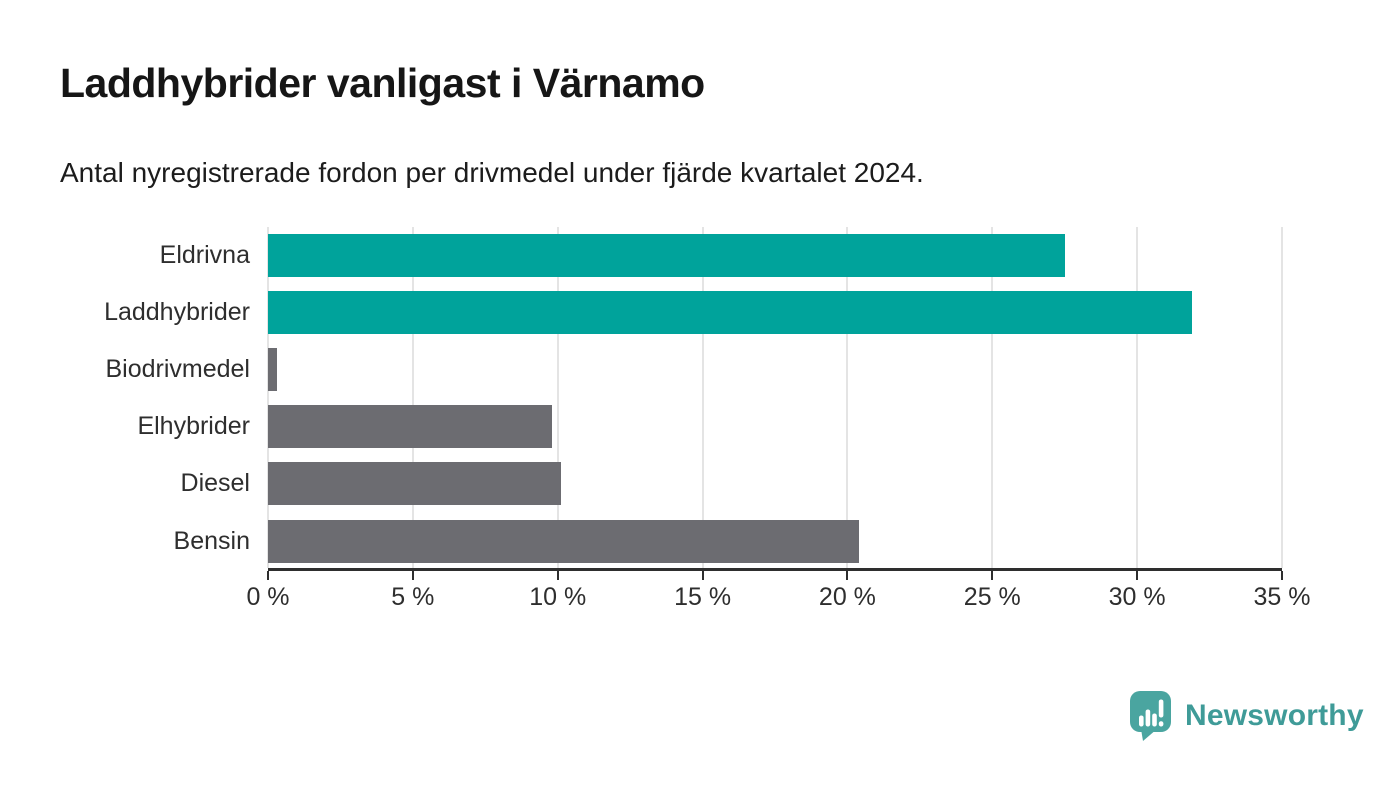  Describe the element at coordinates (847, 597) in the screenshot. I see `x-tick-label: 20 %` at that location.